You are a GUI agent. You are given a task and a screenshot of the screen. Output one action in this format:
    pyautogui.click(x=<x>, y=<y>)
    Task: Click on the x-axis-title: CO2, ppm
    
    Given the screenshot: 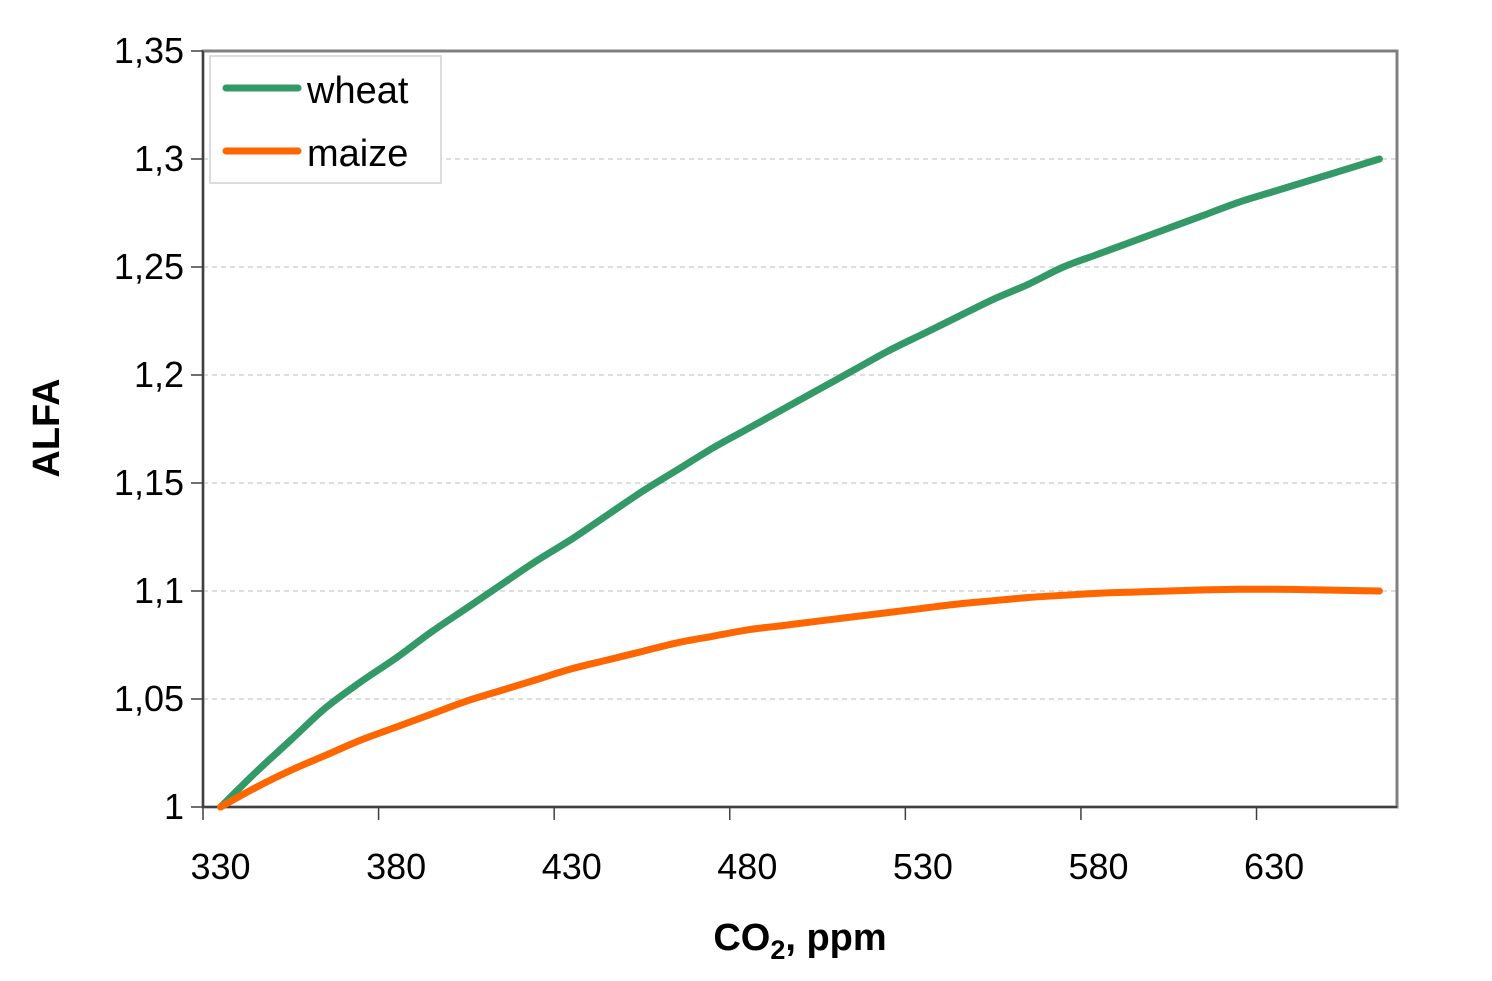 What is the action you would take?
    pyautogui.click(x=799, y=941)
    